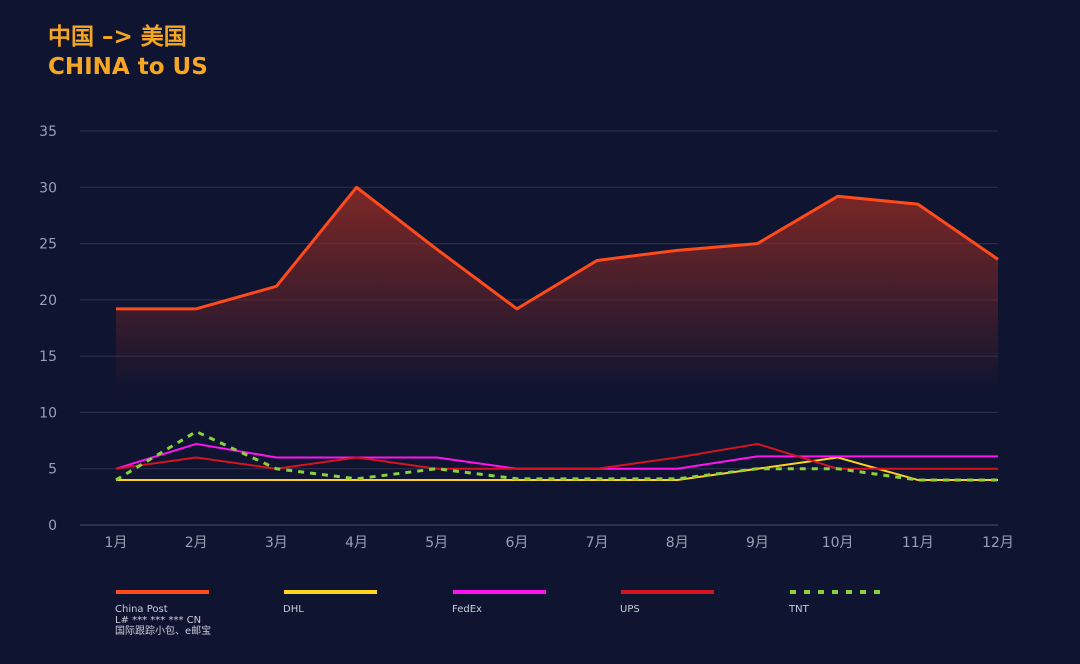  What do you see at coordinates (799, 609) in the screenshot?
I see `legend-label: TNT` at bounding box center [799, 609].